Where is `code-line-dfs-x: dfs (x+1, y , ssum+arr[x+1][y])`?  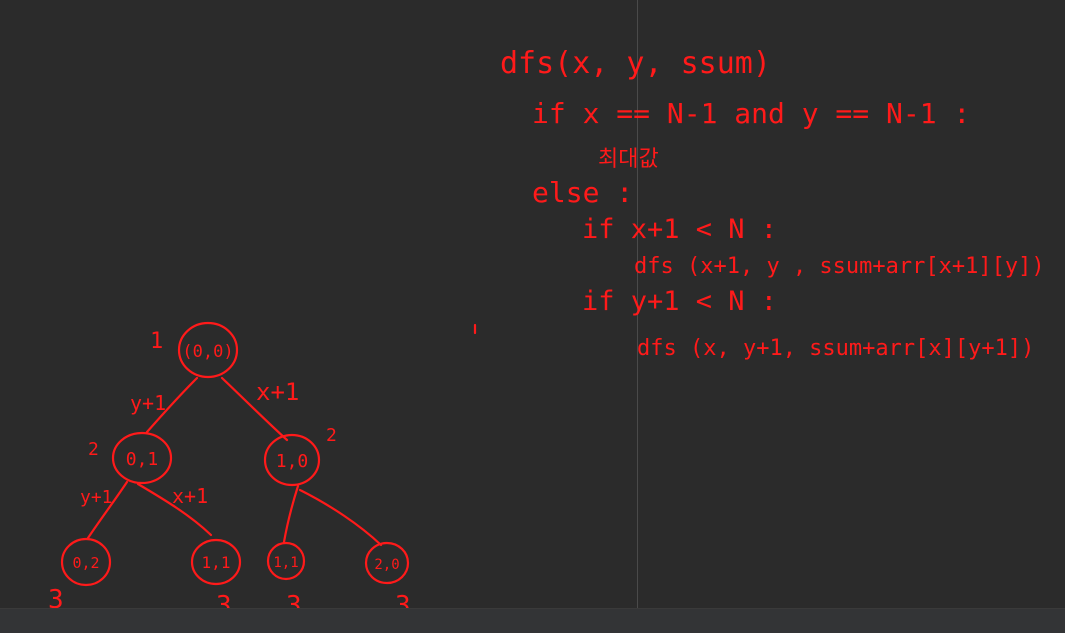
code-line-dfs-x: dfs (x+1, y , ssum+arr[x+1][y]) is located at coordinates (839, 266).